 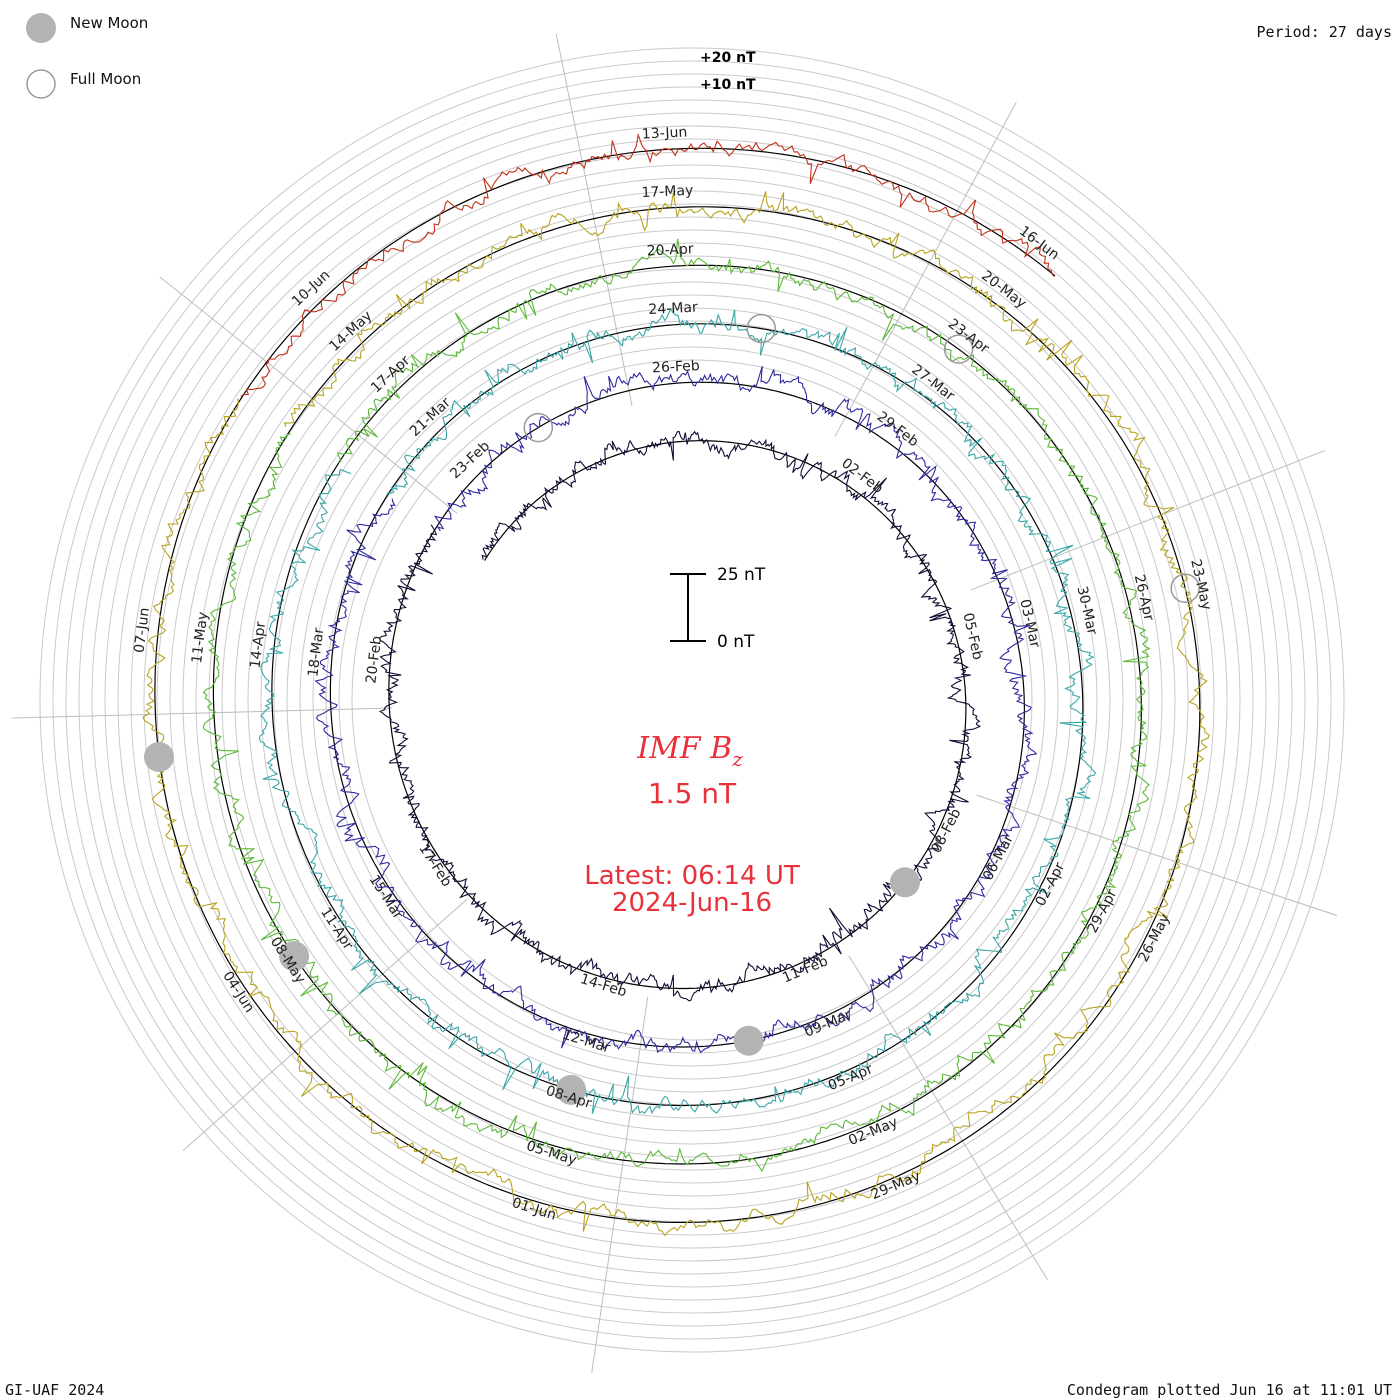 I want to click on date-label: 14-Apr, so click(x=258, y=645).